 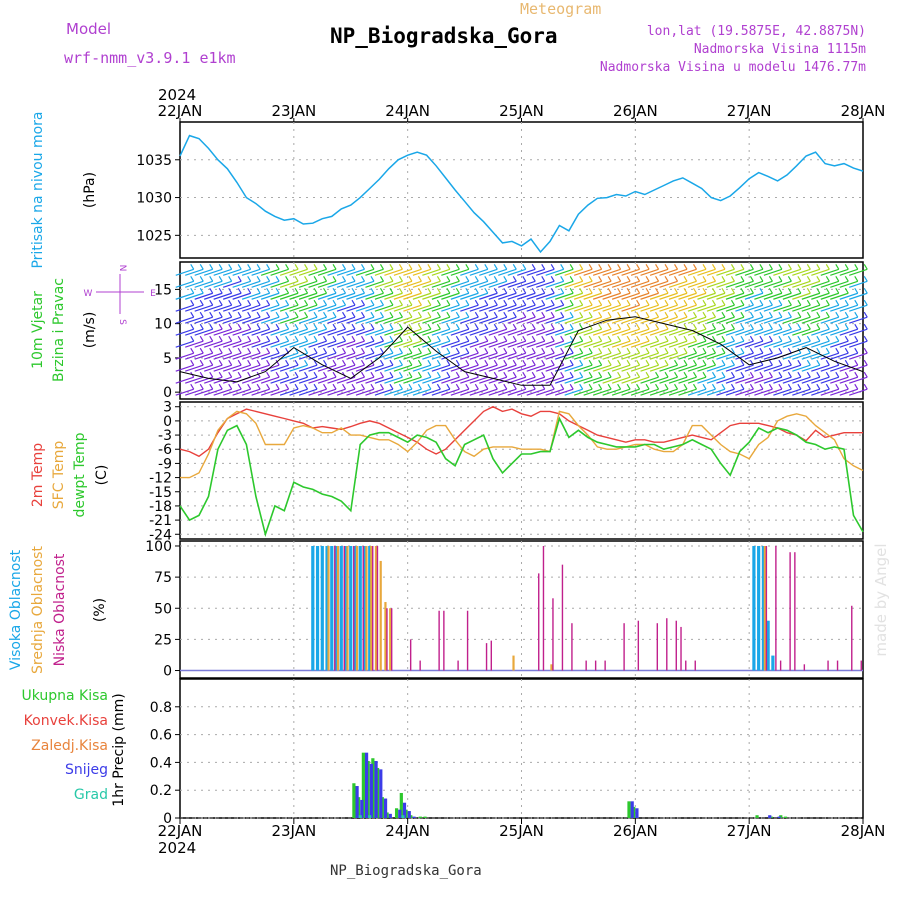 I want to click on cloud-ytick-label: 50, so click(x=163, y=609).